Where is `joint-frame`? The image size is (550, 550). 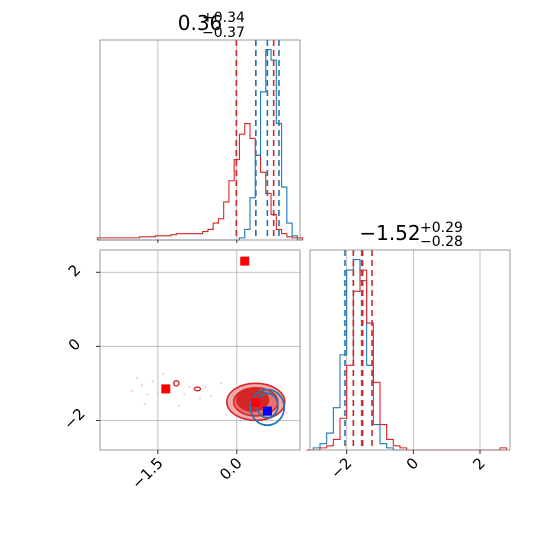 joint-frame is located at coordinates (200, 350).